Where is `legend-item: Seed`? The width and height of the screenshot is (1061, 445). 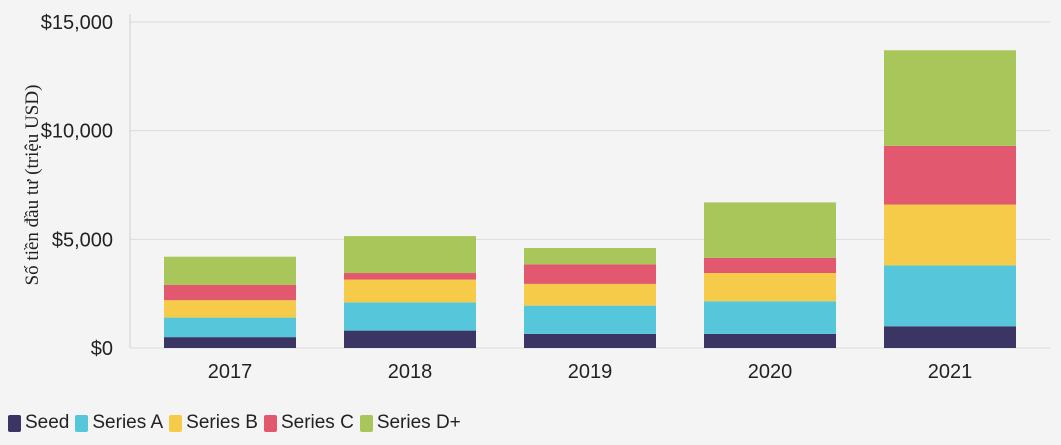
legend-item: Seed is located at coordinates (38, 423).